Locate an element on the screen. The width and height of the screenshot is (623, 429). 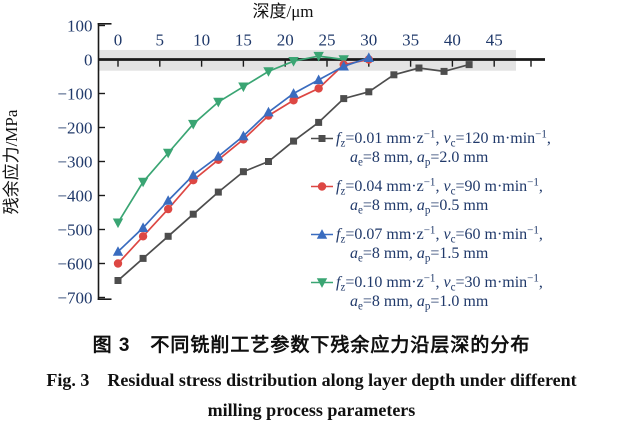
x-tick-label: 0 is located at coordinates (118, 40).